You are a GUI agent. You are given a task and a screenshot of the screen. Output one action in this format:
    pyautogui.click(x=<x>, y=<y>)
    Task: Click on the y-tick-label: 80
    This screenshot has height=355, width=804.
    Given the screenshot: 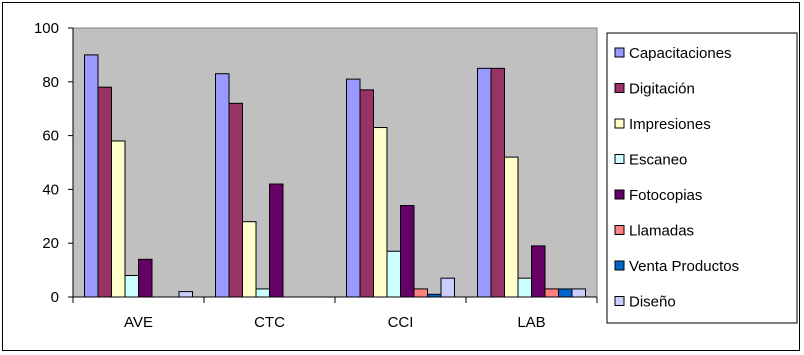 What is the action you would take?
    pyautogui.click(x=50, y=82)
    